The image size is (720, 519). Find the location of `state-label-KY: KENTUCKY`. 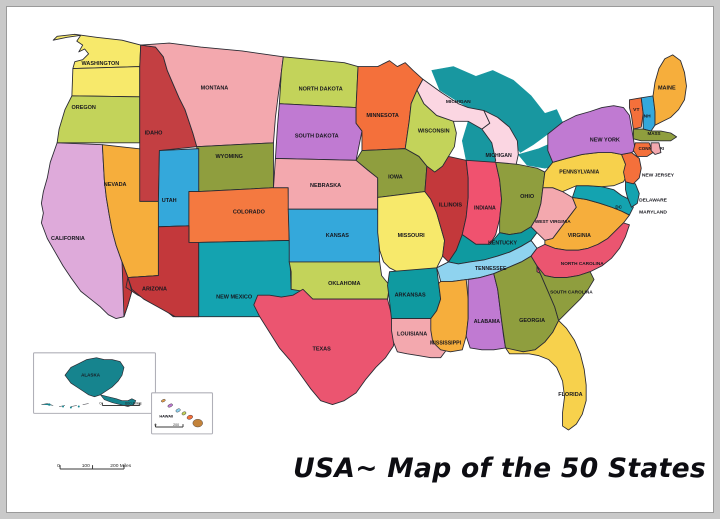

state-label-KY: KENTUCKY is located at coordinates (502, 244).